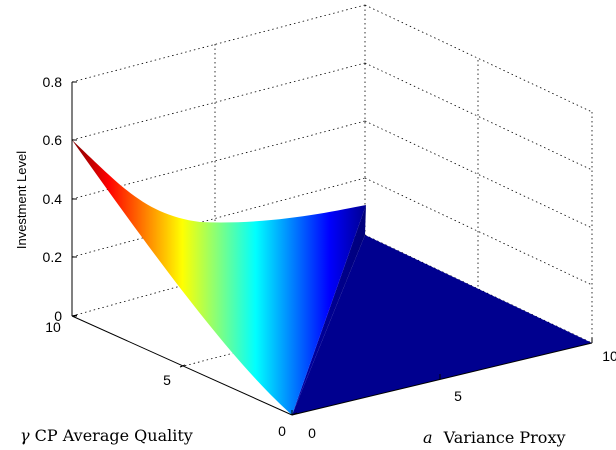  I want to click on gamma-label-text: CP Average Quality, so click(114, 435).